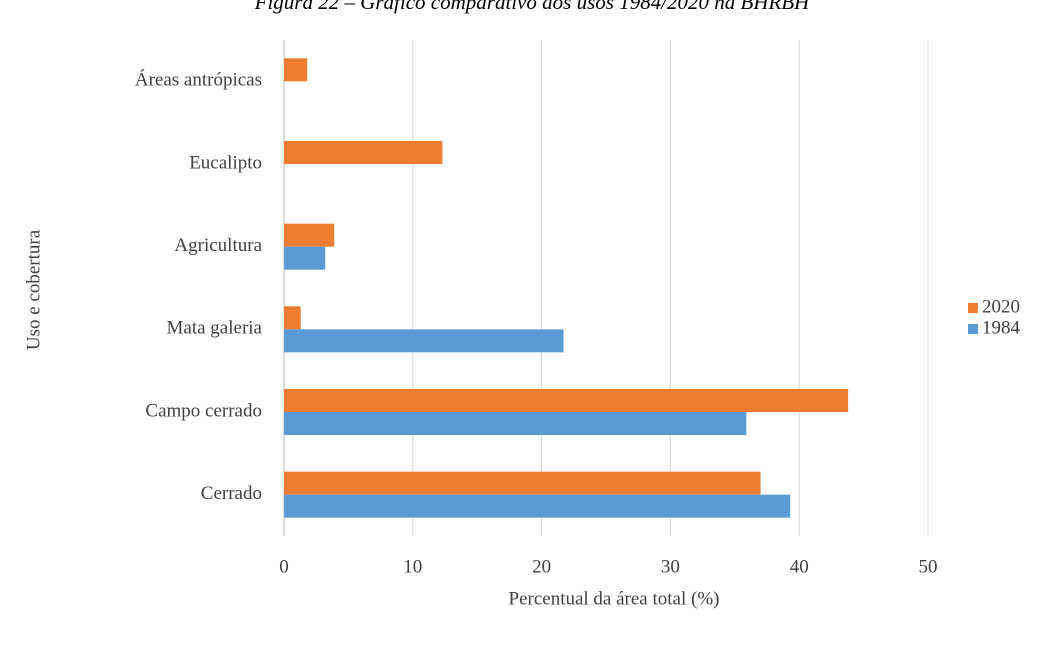  What do you see at coordinates (225, 162) in the screenshot?
I see `y-tick-label: Eucalipto` at bounding box center [225, 162].